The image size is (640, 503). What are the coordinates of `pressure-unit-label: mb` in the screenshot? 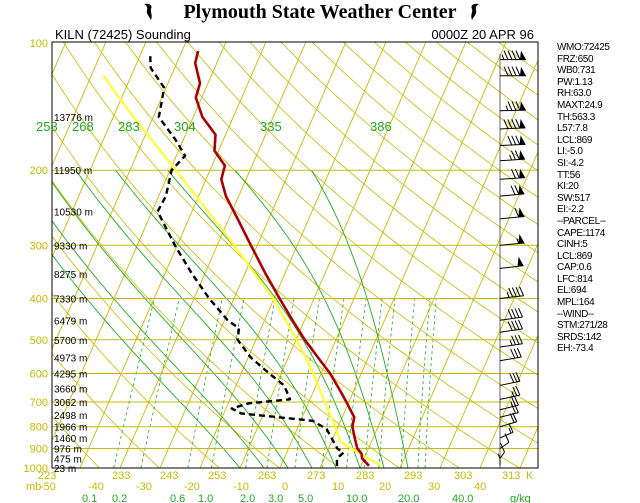 It's located at (33, 487).